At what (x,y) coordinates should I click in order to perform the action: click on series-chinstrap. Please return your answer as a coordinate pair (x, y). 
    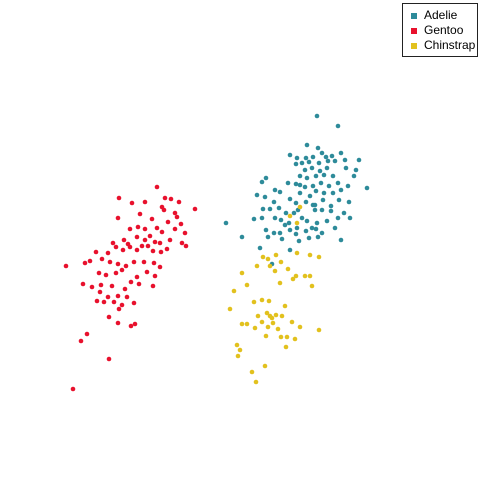
    Looking at the image, I should click on (274, 294).